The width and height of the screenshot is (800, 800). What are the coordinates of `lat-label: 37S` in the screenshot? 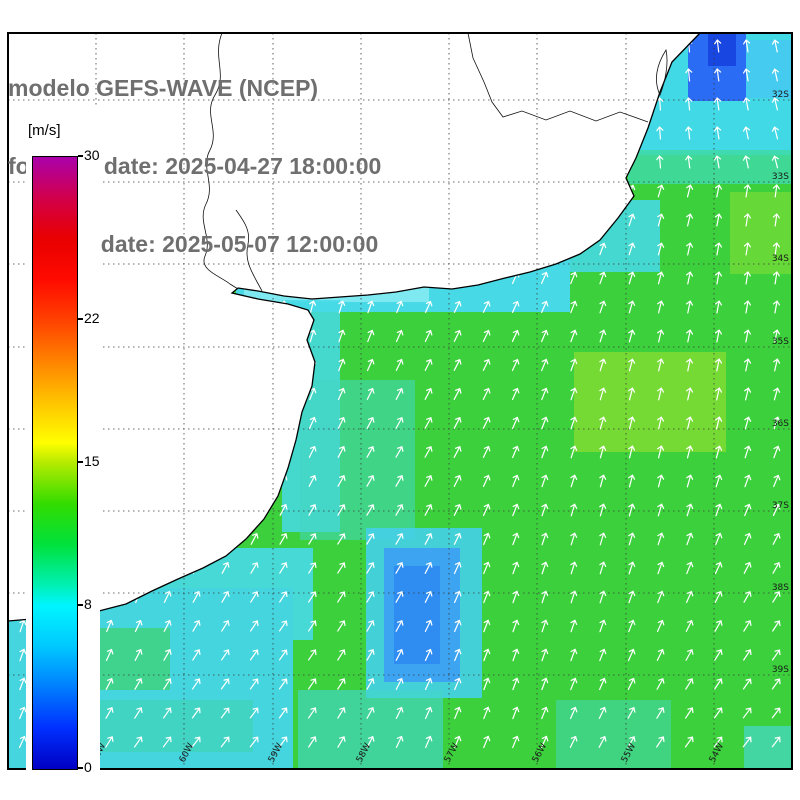 It's located at (780, 506).